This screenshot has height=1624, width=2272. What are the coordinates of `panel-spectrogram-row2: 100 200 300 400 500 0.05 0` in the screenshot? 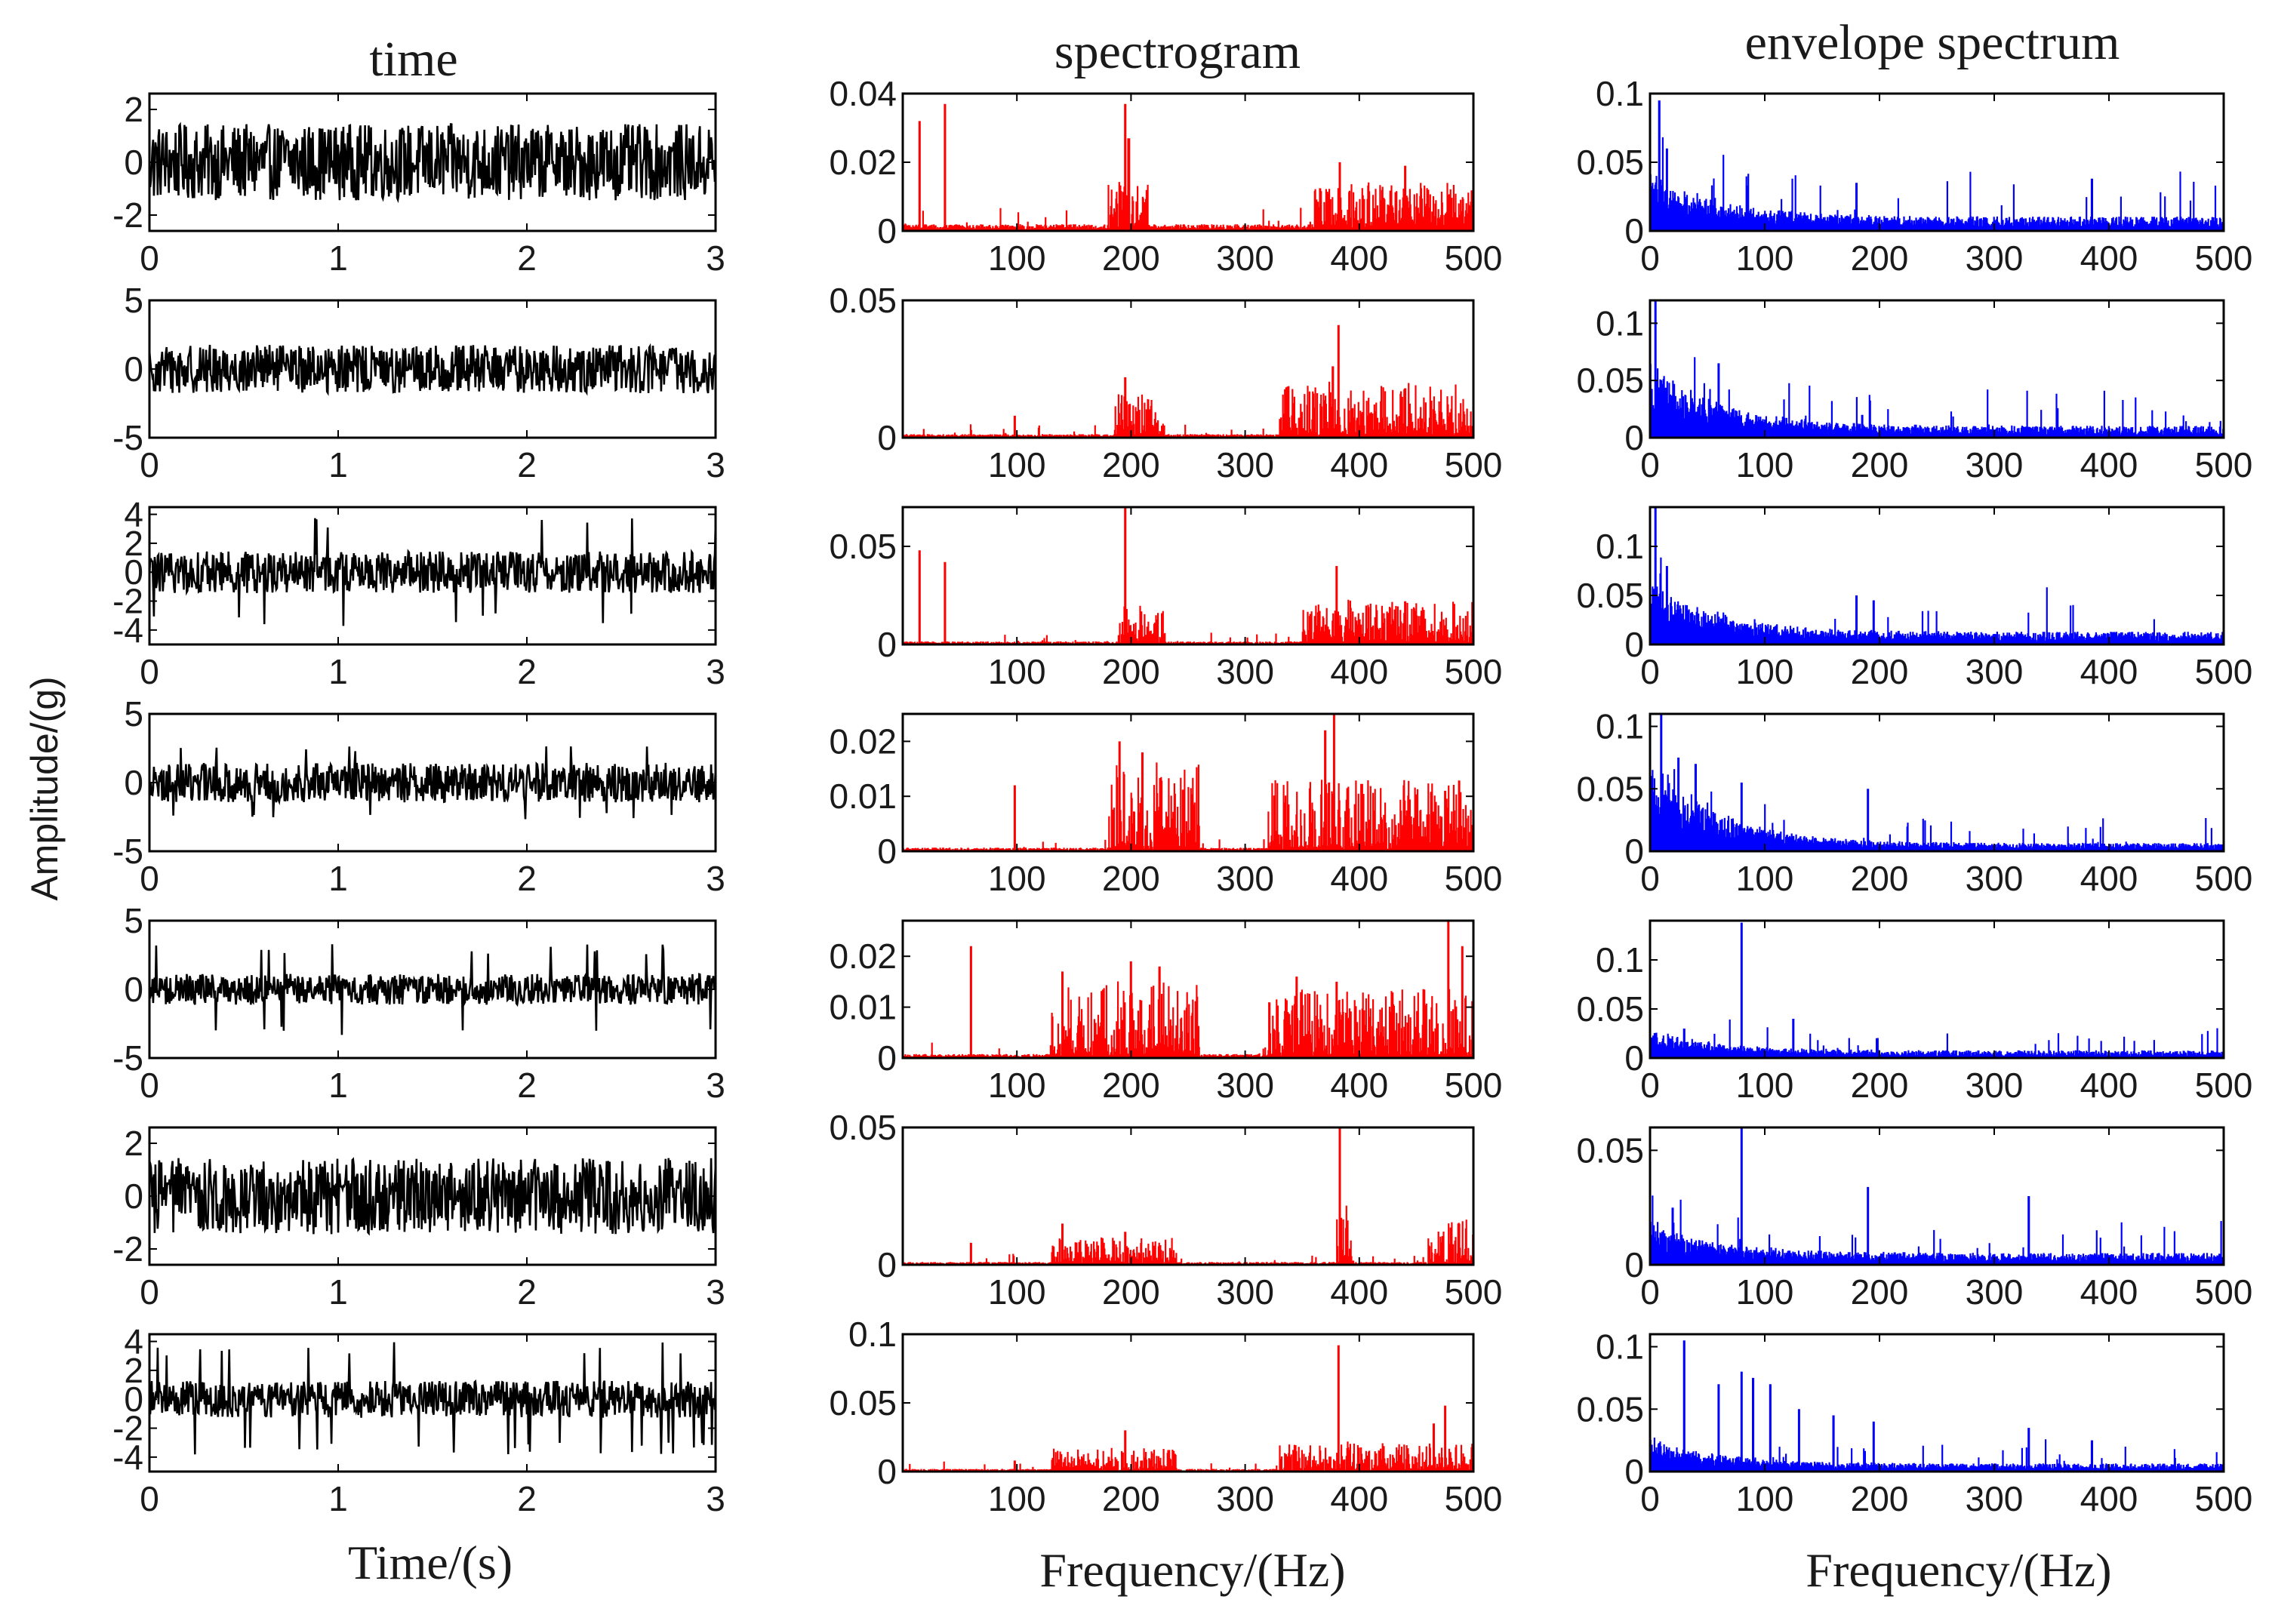 It's located at (1165, 382).